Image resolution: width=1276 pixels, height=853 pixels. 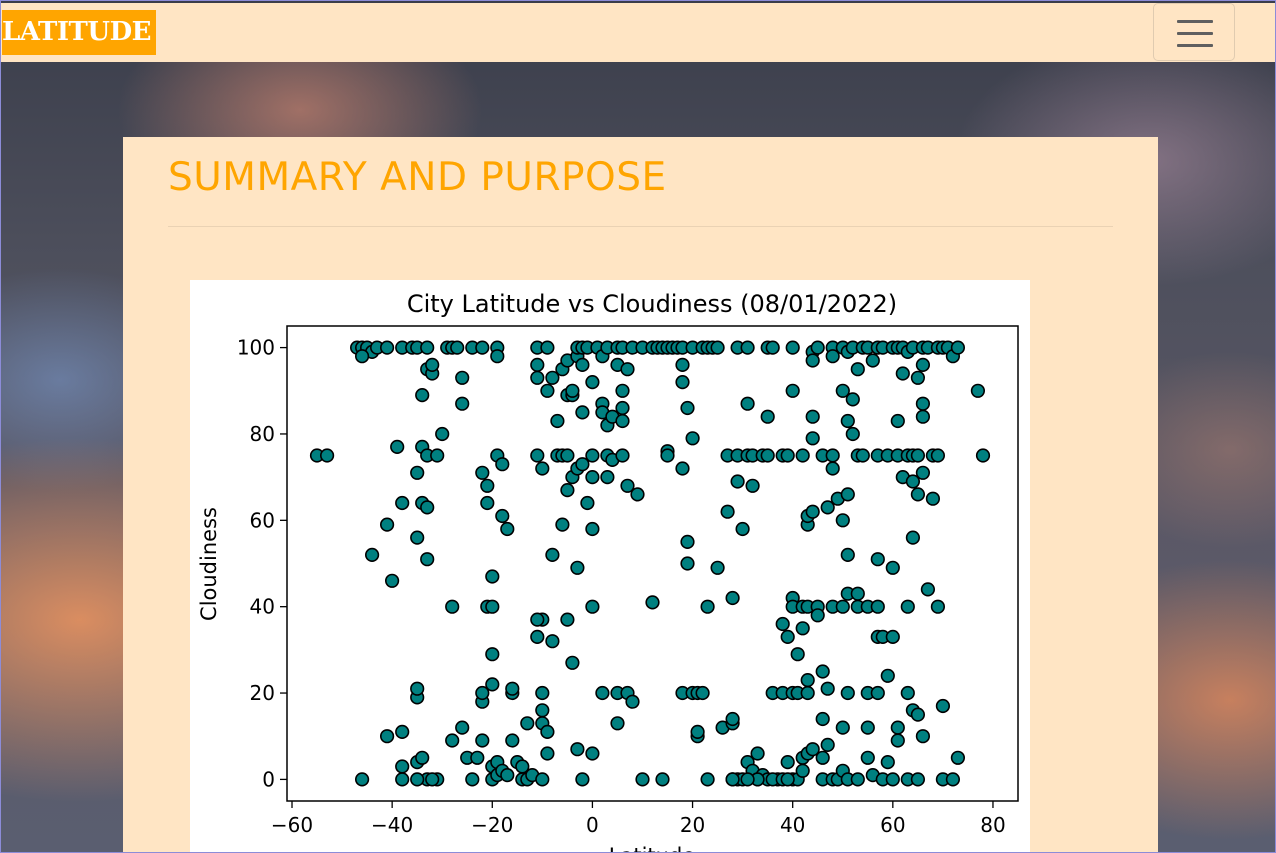 What do you see at coordinates (652, 304) in the screenshot?
I see `chart-title: City Latitude vs Cloudiness (08/01/2022)` at bounding box center [652, 304].